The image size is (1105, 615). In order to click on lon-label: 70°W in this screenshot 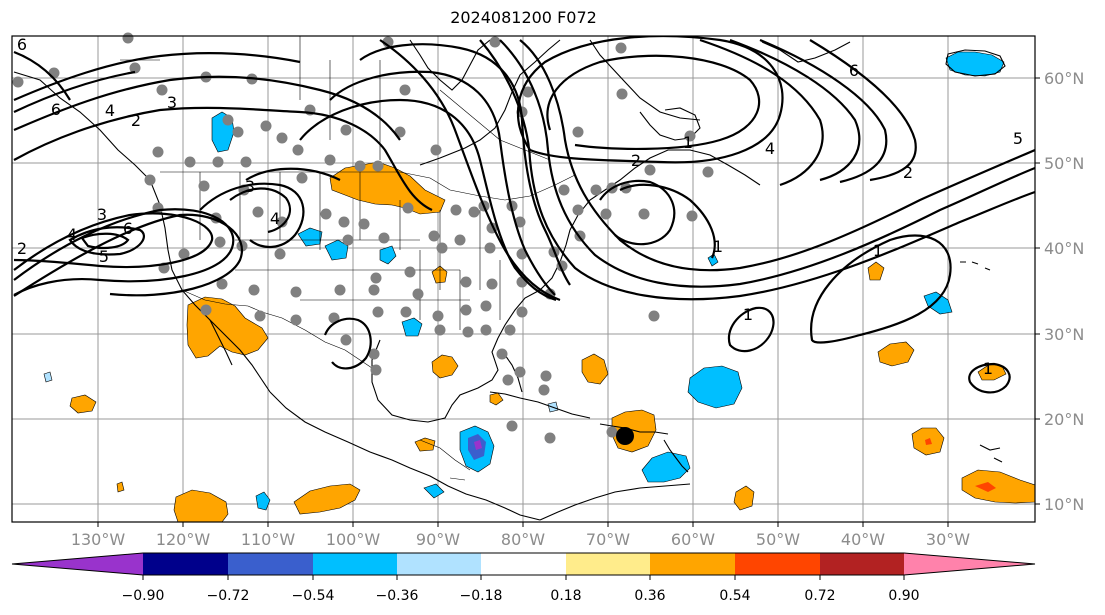, I will do `click(608, 539)`.